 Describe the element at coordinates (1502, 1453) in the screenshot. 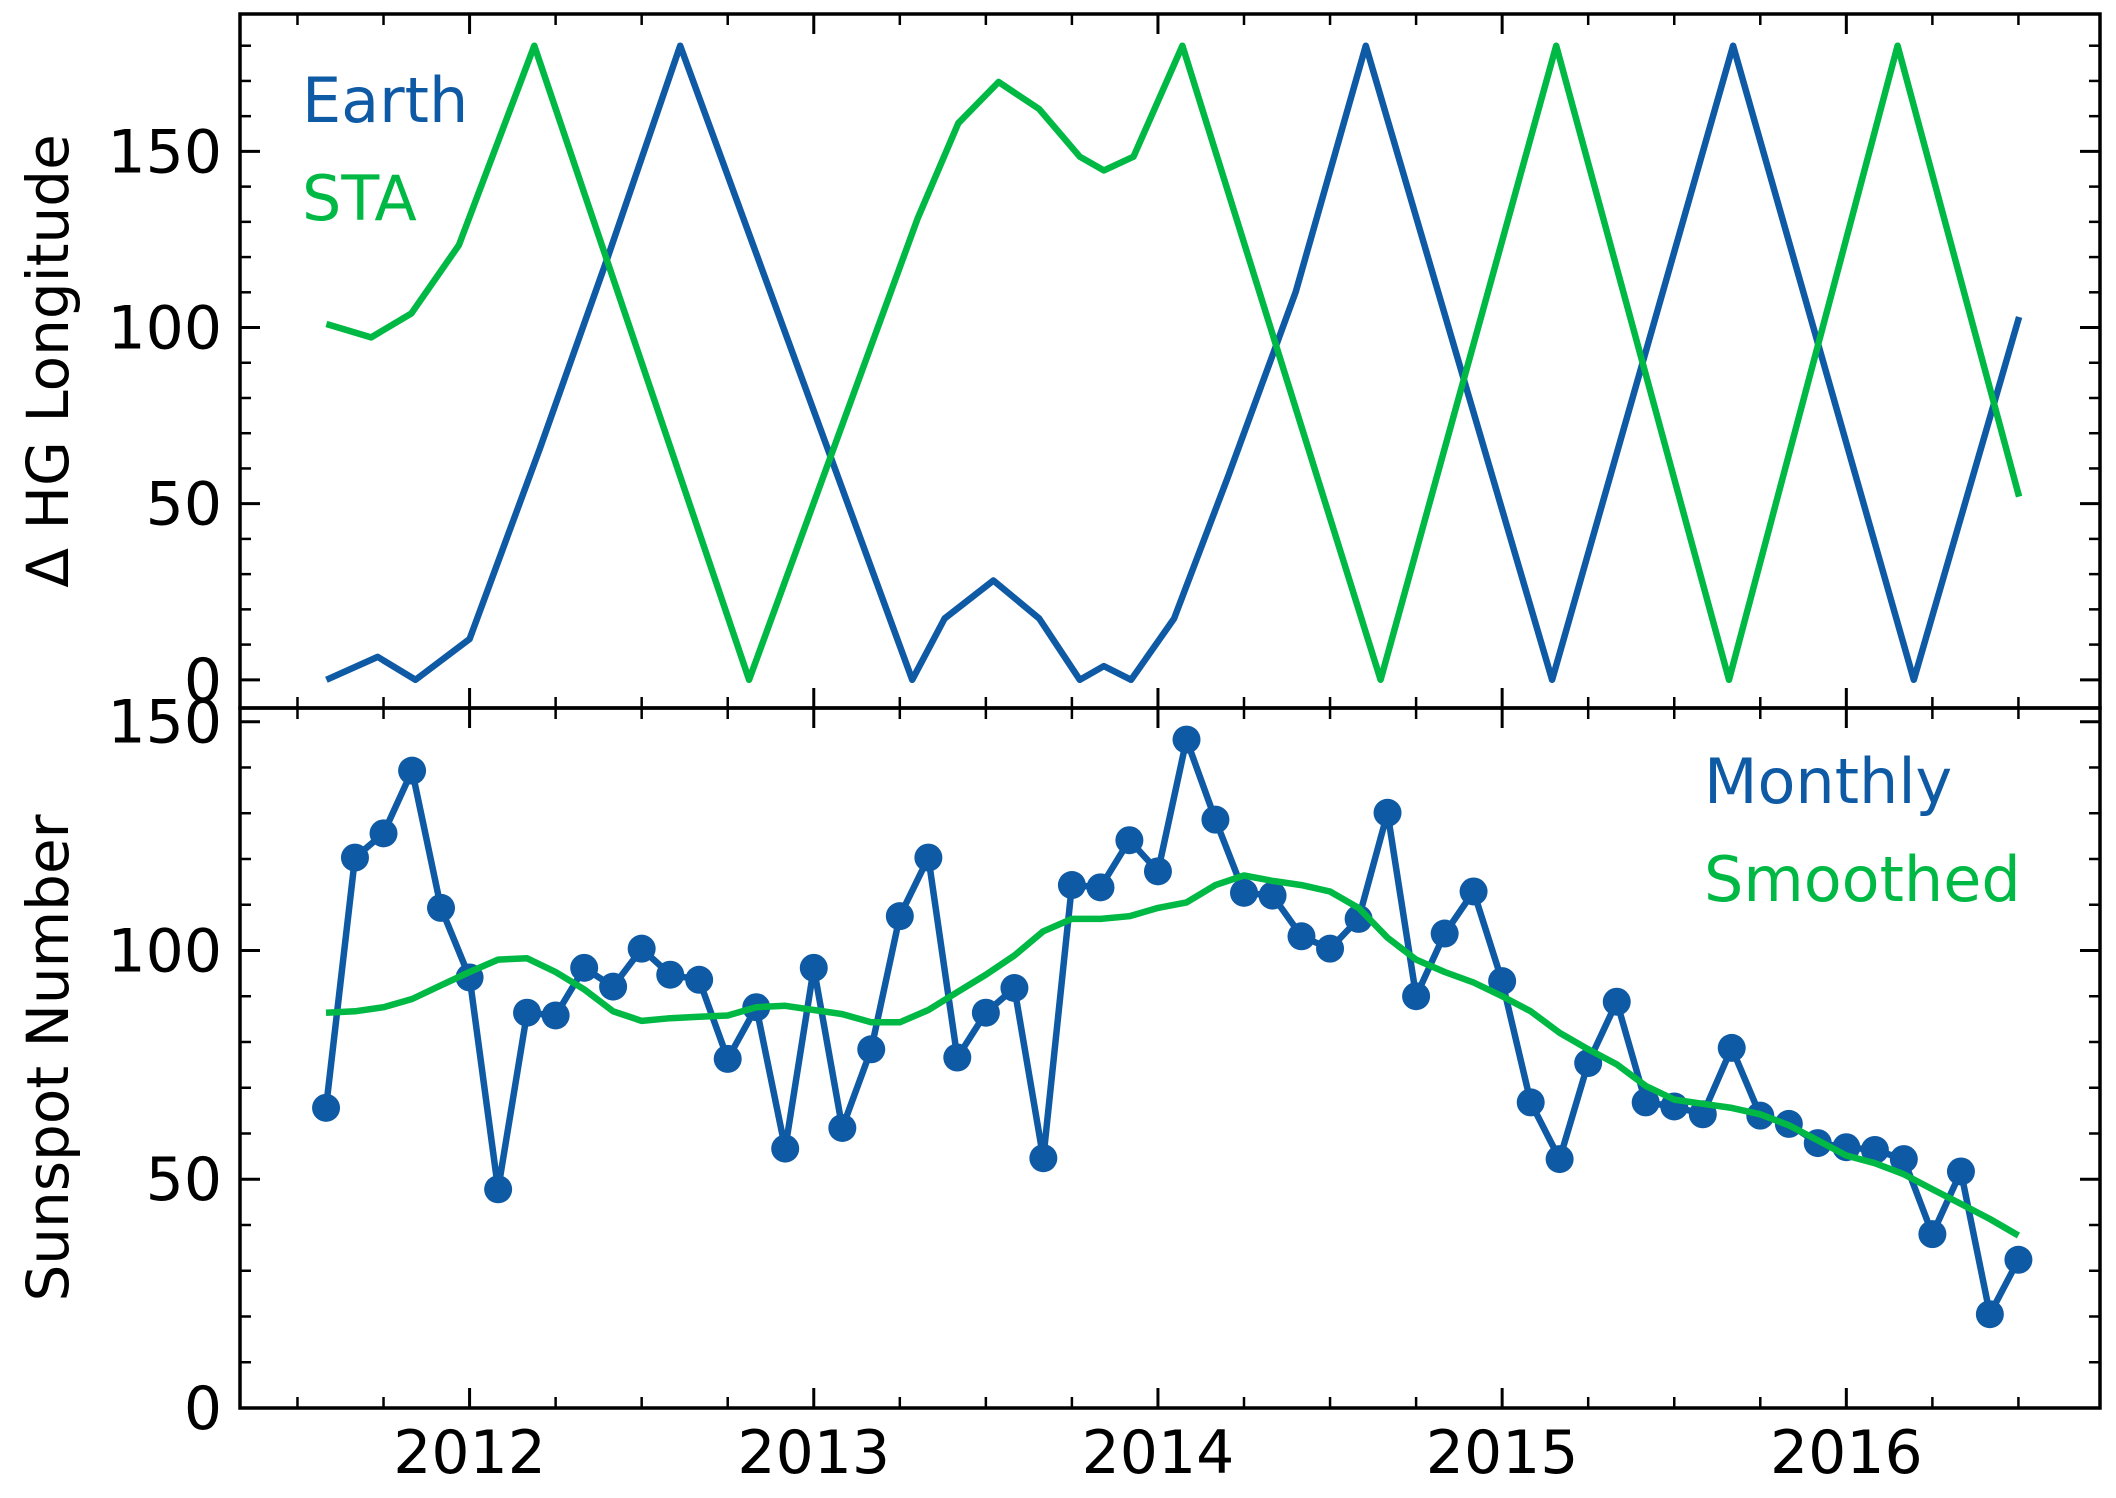

I see `x-tick-label: 2015` at that location.